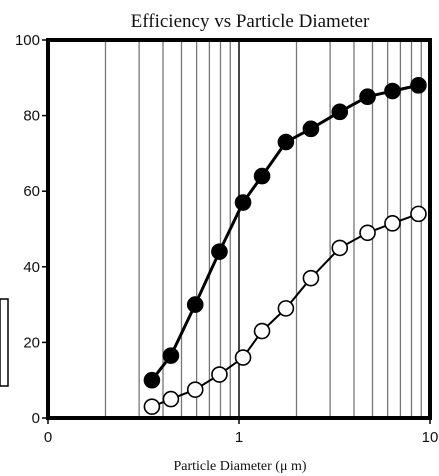  Describe the element at coordinates (48, 437) in the screenshot. I see `x-tick-label: 0` at that location.